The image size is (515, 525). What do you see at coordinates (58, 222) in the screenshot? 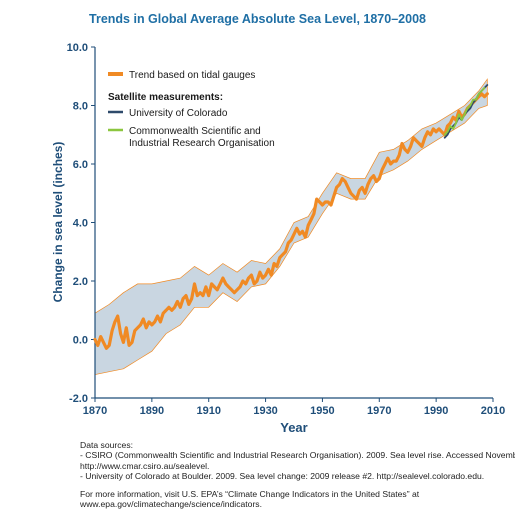
I see `y-axis-label: Change in sea level (inches)` at bounding box center [58, 222].